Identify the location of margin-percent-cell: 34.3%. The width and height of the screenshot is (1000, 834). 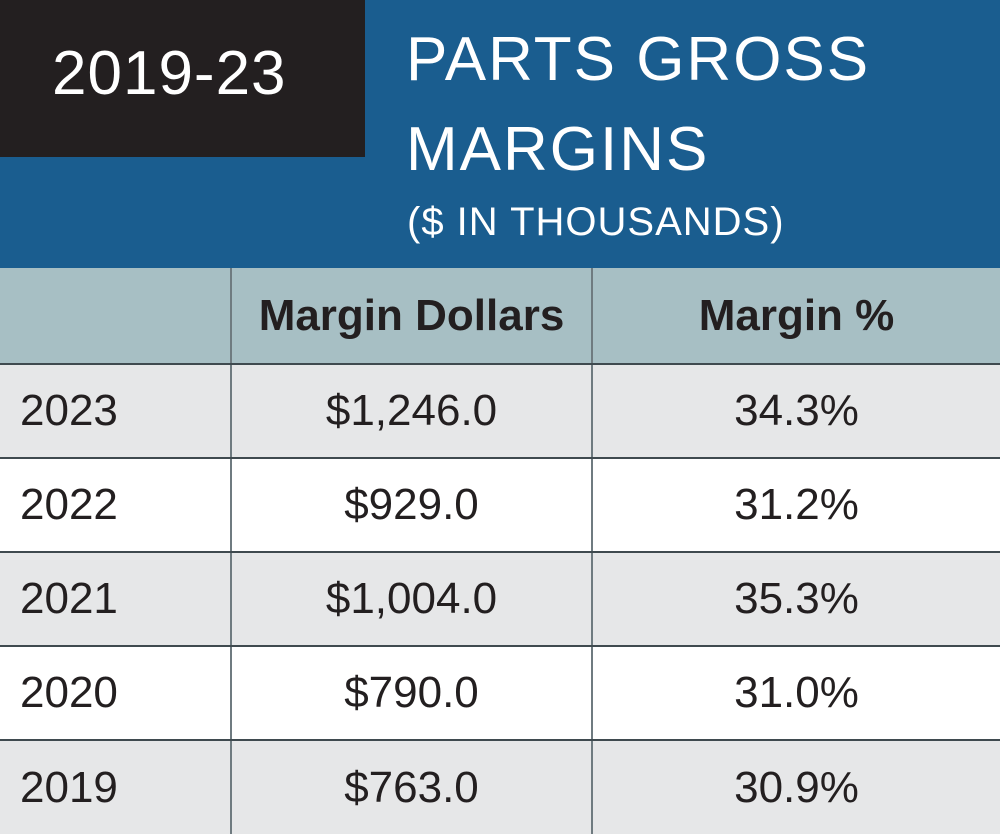
(796, 411).